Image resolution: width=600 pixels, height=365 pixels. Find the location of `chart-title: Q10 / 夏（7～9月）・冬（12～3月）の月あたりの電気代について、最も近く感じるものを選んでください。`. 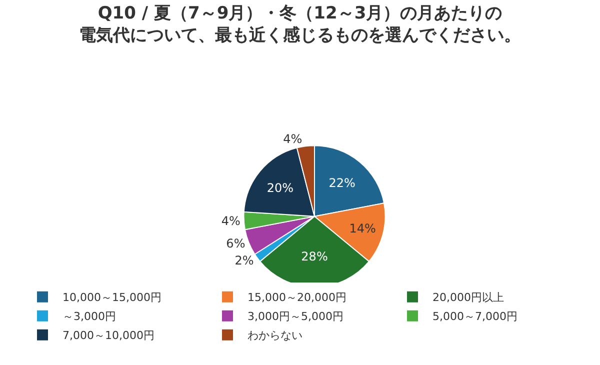

chart-title: Q10 / 夏（7～9月）・冬（12～3月）の月あたりの電気代について、最も近く感じるものを選んでください。 is located at coordinates (300, 24).